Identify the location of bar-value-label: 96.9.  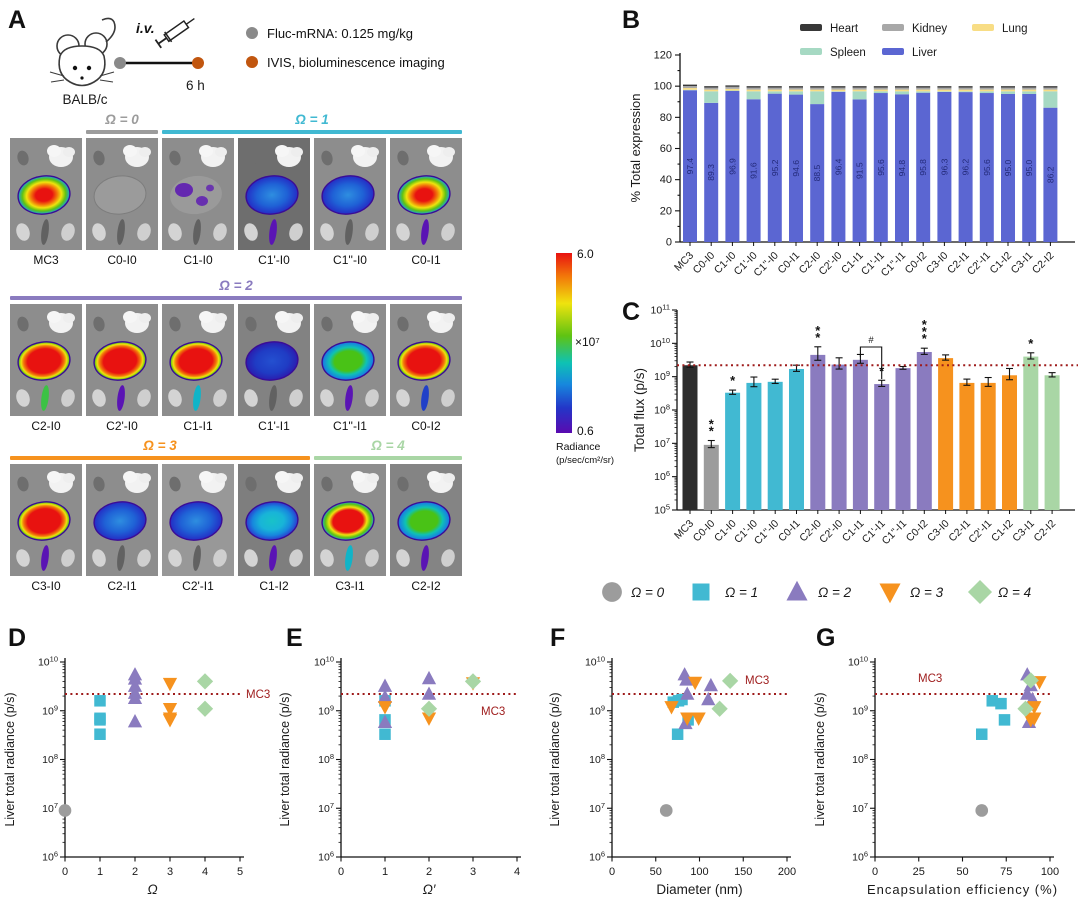
(732, 166).